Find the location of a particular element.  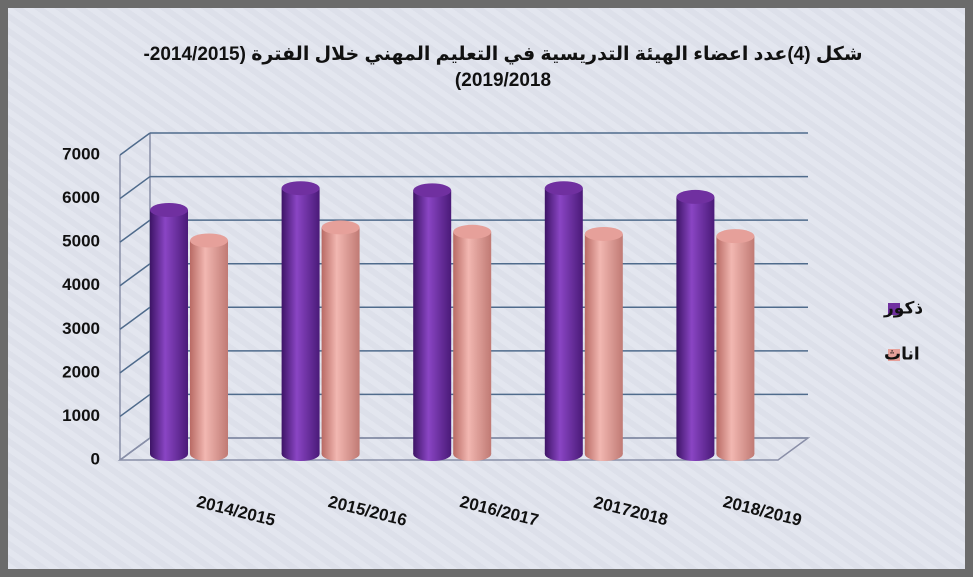

y-tick-label: 3000 is located at coordinates (81, 328).